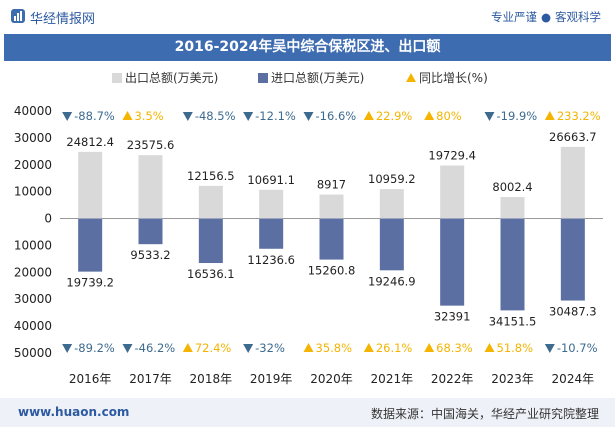 This screenshot has height=427, width=615. I want to click on x-tick-label: 2022年, so click(452, 379).